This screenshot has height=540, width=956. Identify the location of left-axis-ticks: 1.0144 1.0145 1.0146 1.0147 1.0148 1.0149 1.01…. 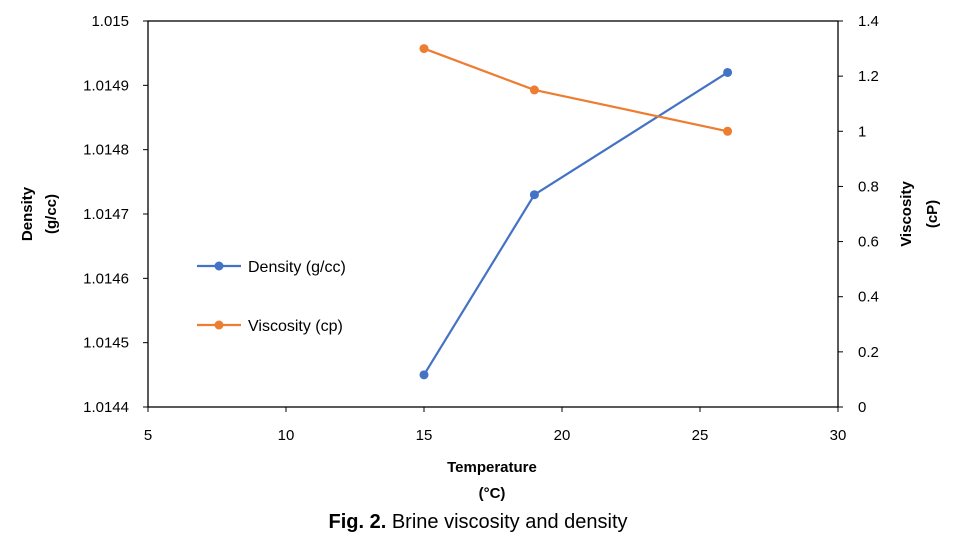
(115, 214).